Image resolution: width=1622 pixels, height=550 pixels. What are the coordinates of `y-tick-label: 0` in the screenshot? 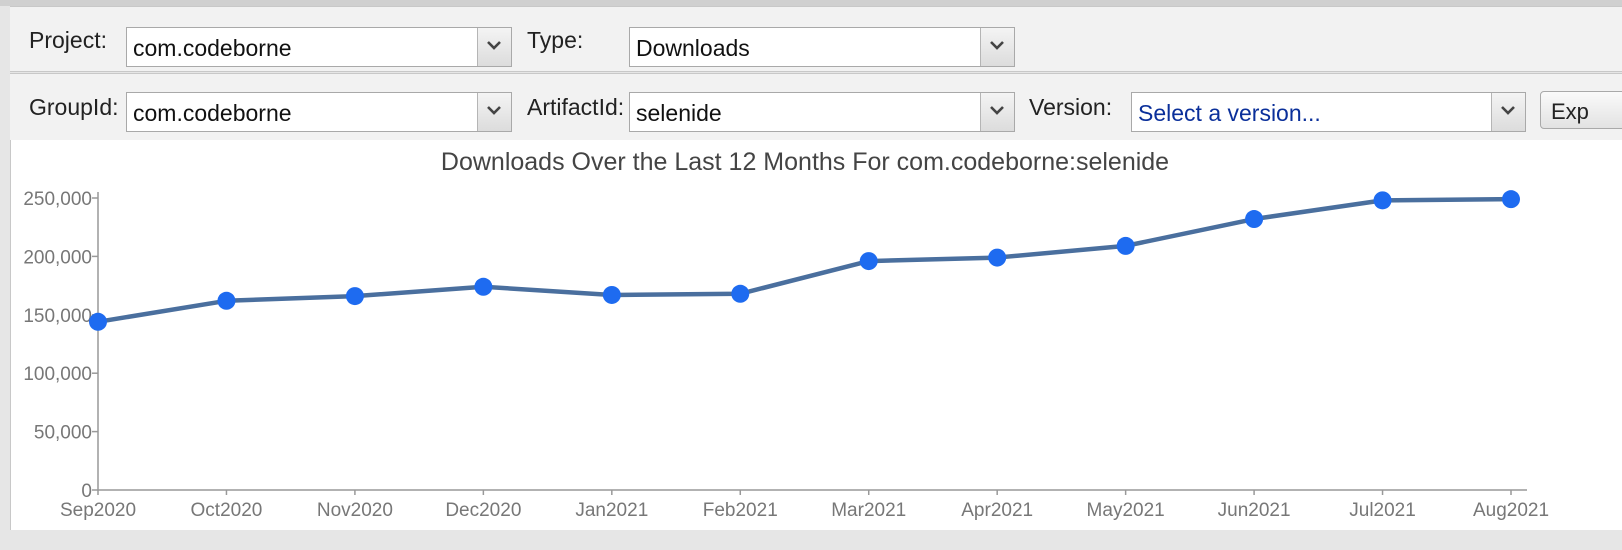 It's located at (86, 491).